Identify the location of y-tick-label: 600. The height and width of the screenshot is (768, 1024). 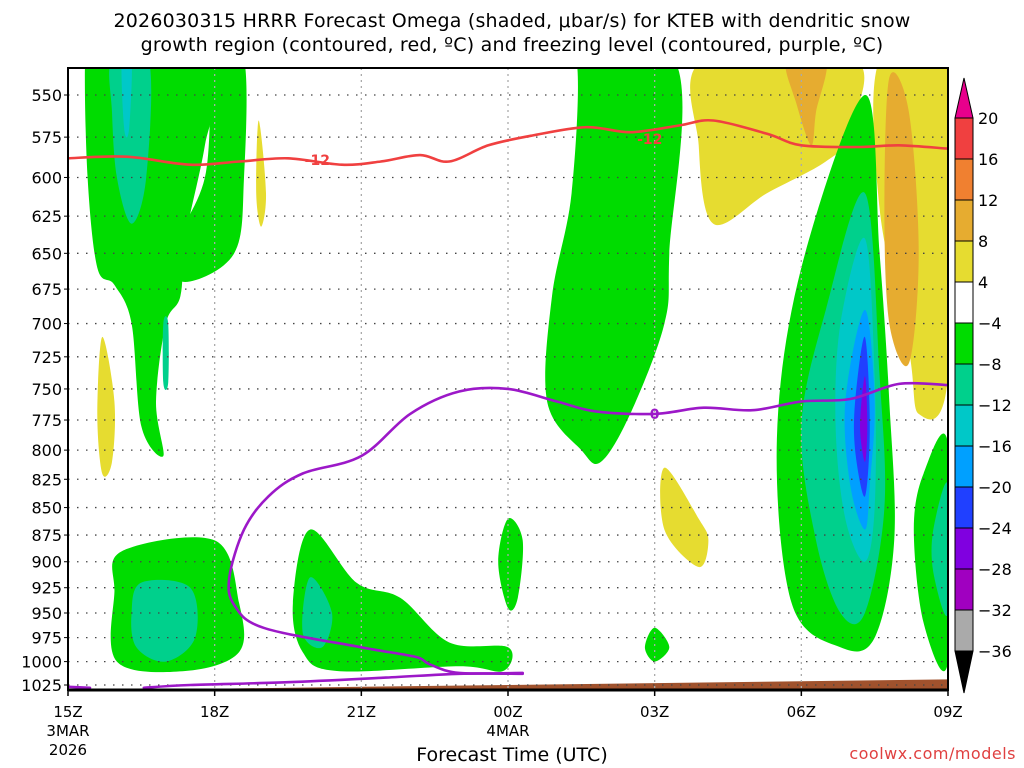
(46, 177).